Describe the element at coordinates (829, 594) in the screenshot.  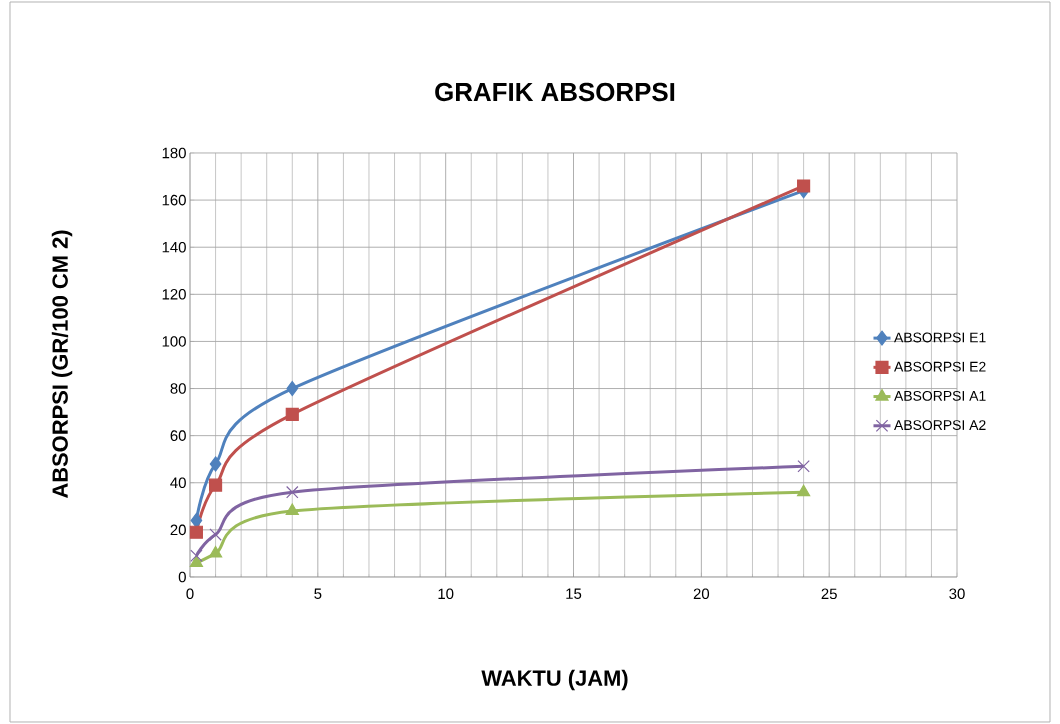
I see `x-tick-label: 25` at that location.